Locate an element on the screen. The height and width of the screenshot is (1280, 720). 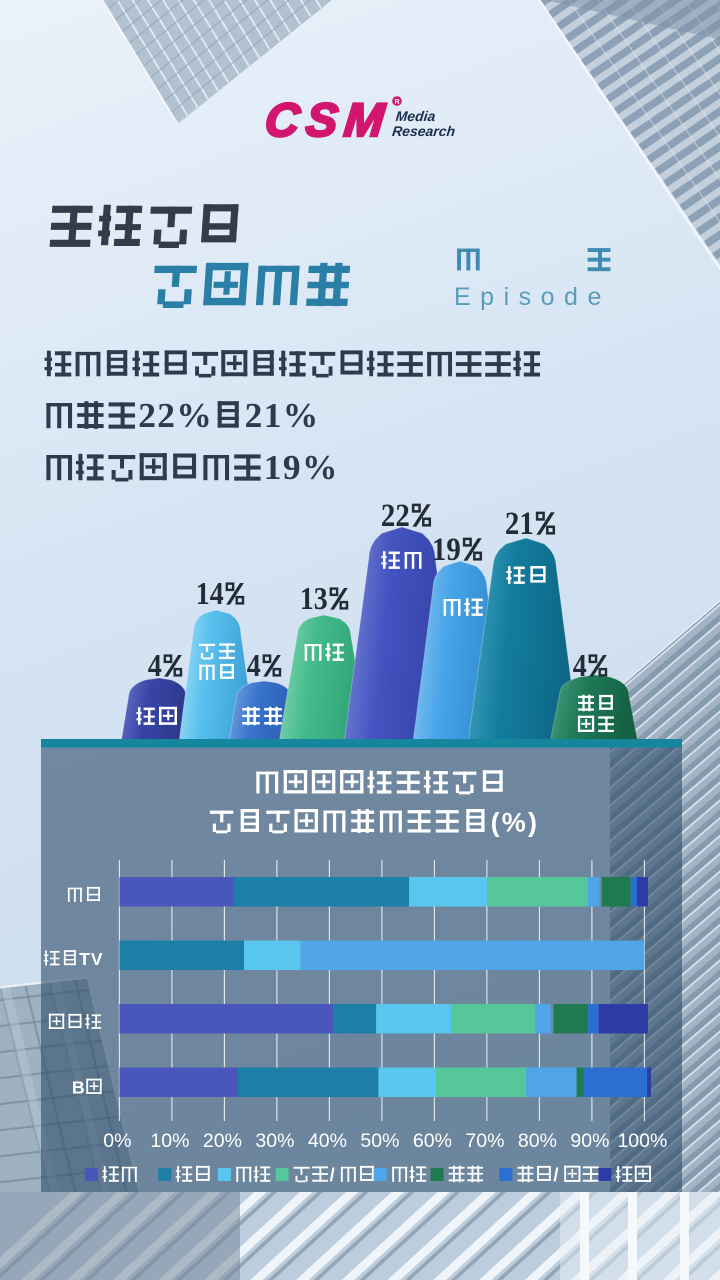
svg-text: 21 is located at coordinates (519, 524).